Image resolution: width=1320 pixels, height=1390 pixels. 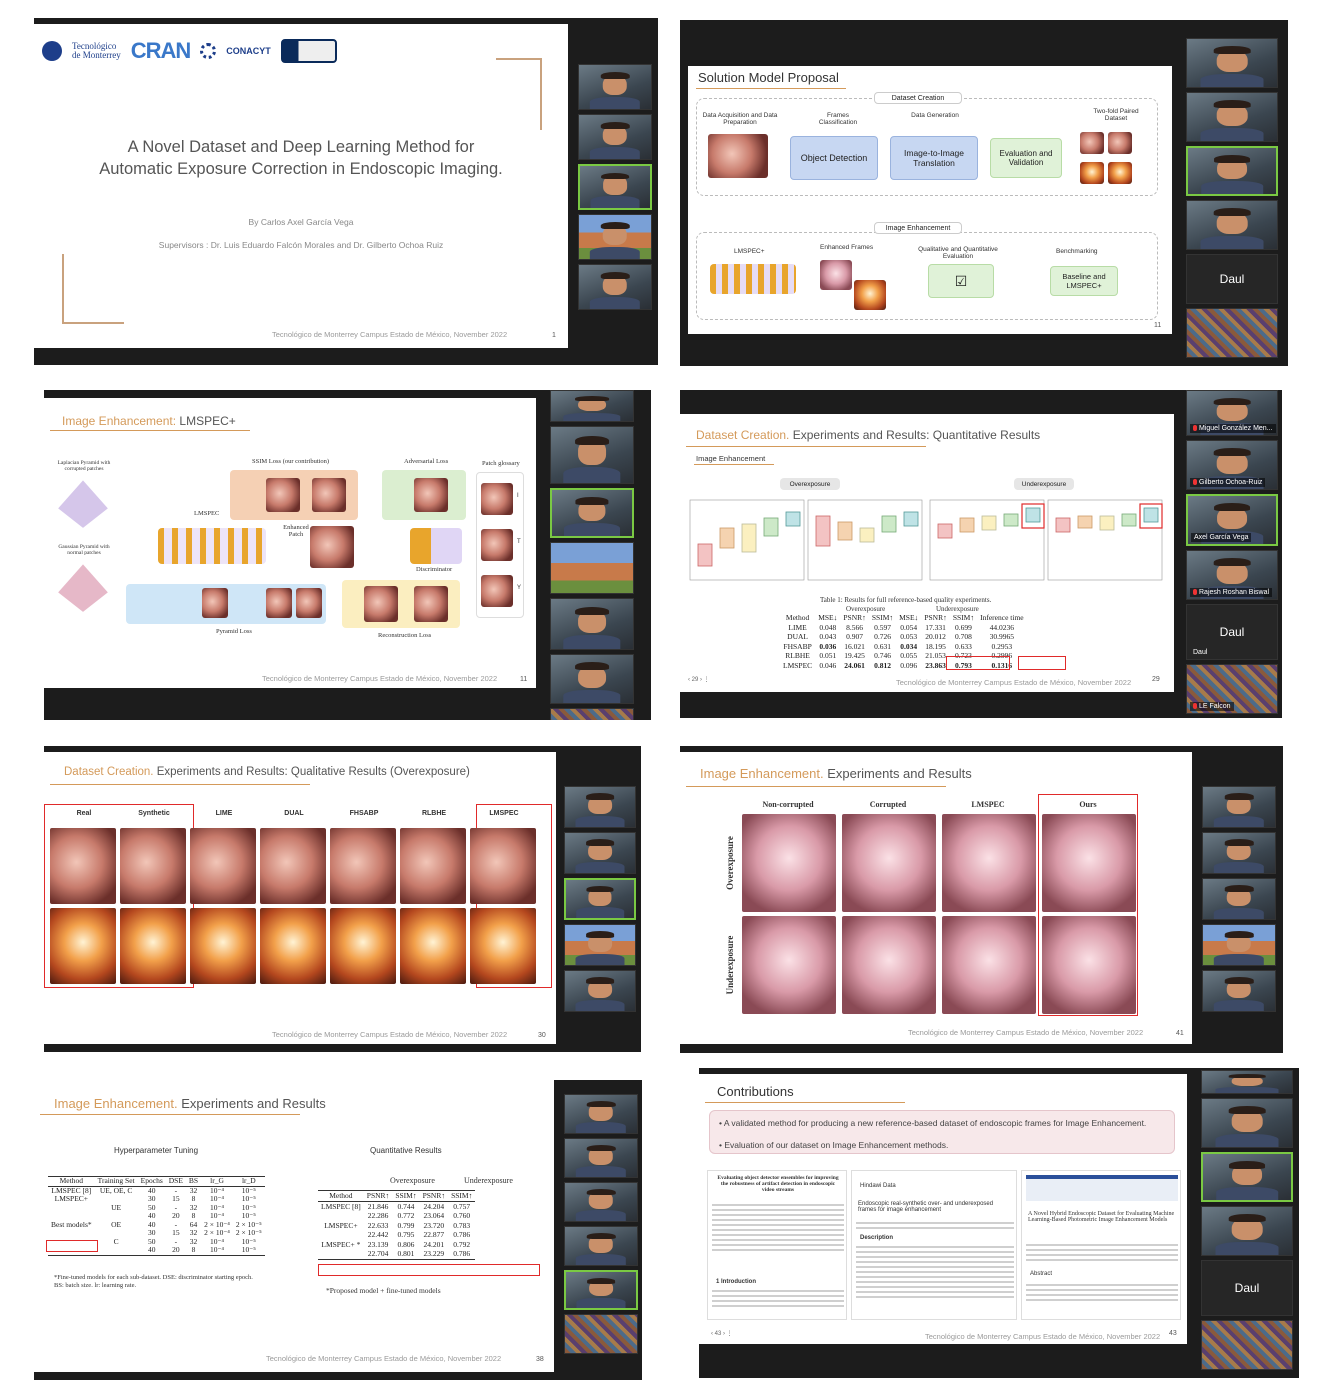 I want to click on ours-highlight, so click(x=1088, y=905).